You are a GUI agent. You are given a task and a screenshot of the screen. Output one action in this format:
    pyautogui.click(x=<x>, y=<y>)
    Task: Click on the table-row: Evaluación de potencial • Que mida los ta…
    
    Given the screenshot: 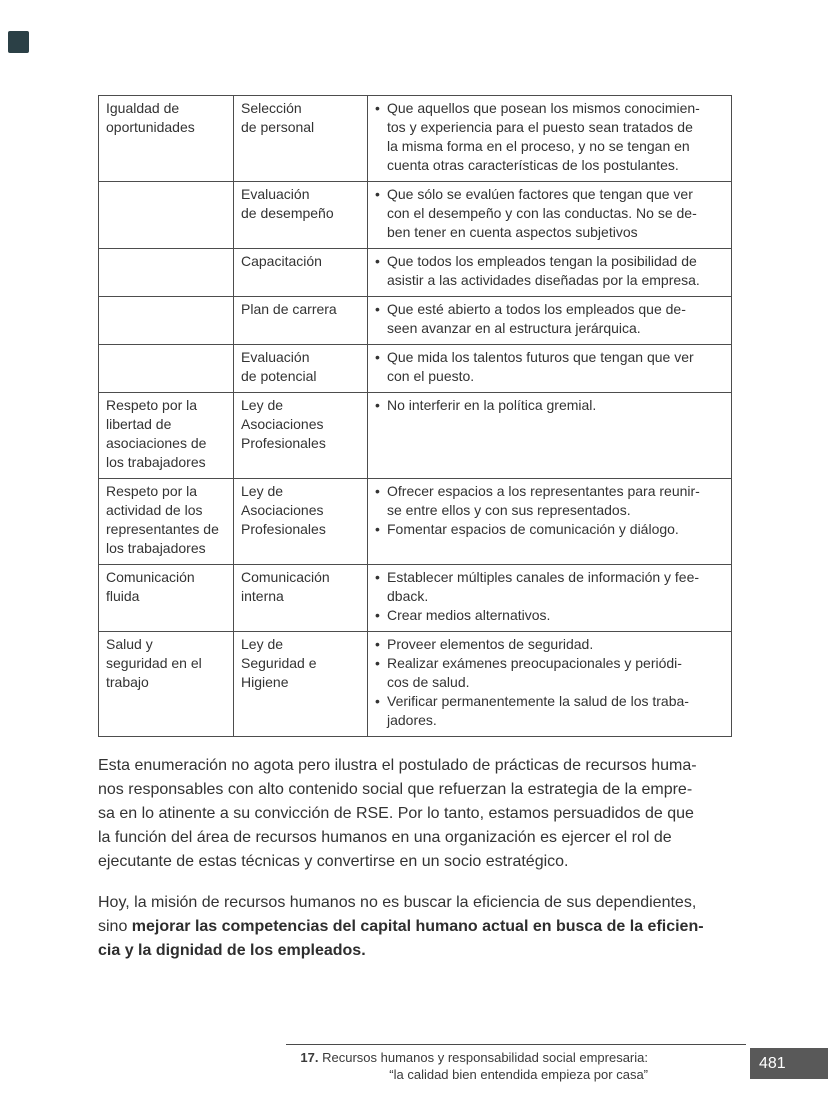 What is the action you would take?
    pyautogui.click(x=415, y=368)
    